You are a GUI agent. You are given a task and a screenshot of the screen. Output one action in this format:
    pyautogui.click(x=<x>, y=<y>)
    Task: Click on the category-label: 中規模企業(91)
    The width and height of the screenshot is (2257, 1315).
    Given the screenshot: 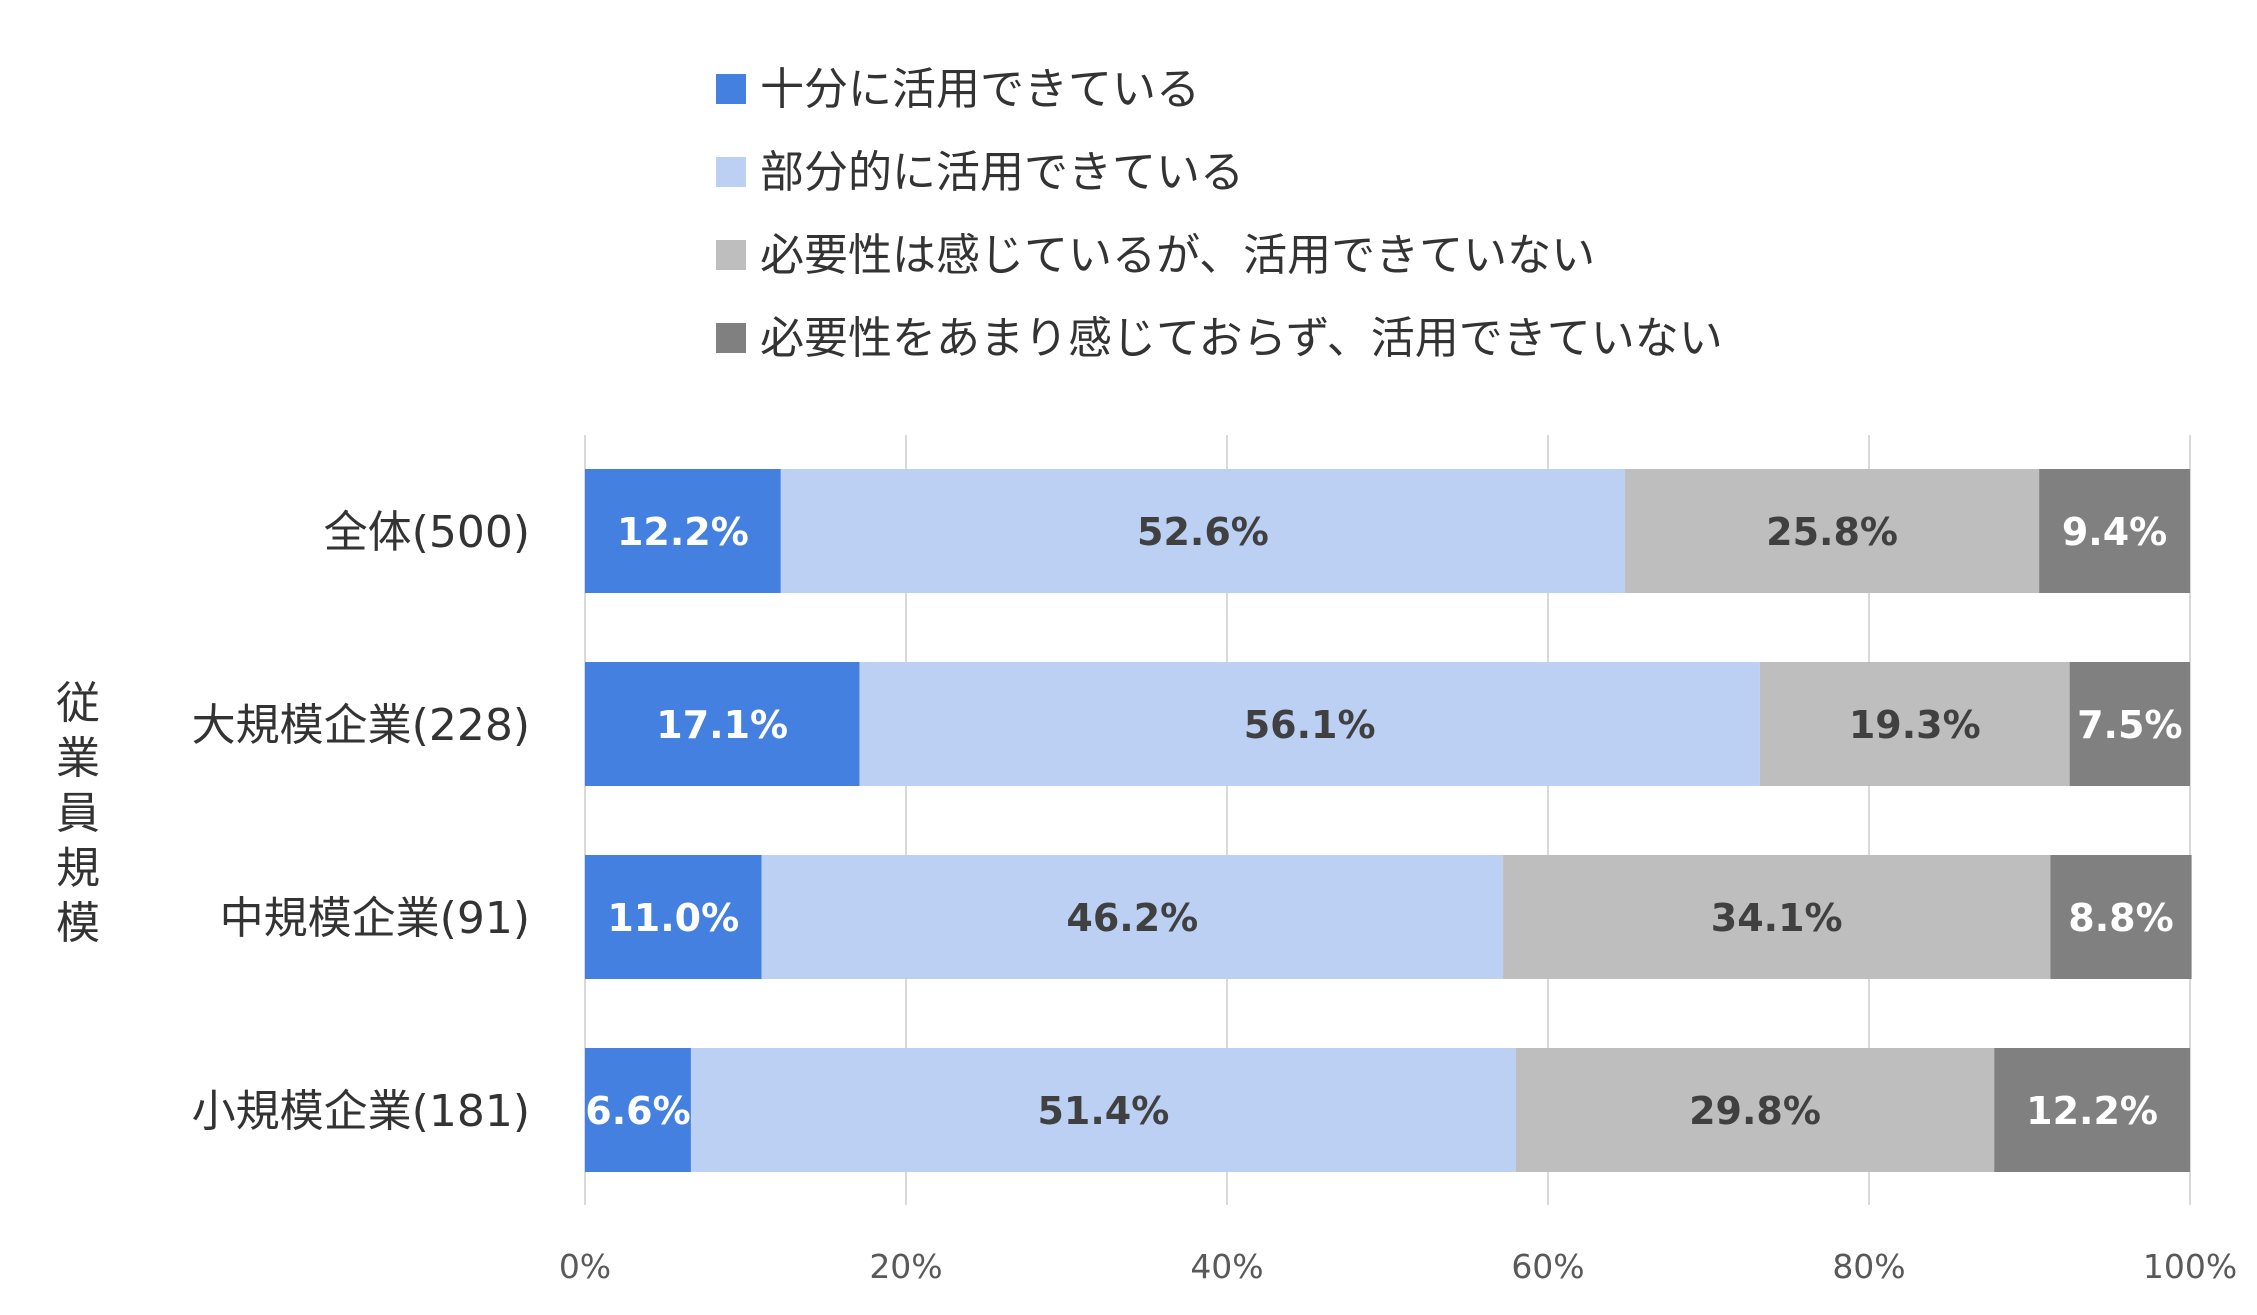 What is the action you would take?
    pyautogui.click(x=375, y=918)
    